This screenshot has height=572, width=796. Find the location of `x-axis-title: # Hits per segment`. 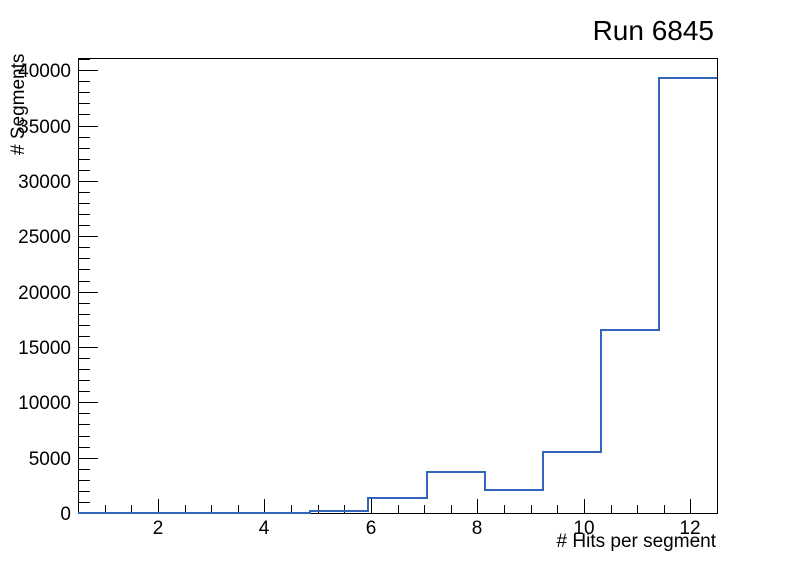

x-axis-title: # Hits per segment is located at coordinates (636, 541).